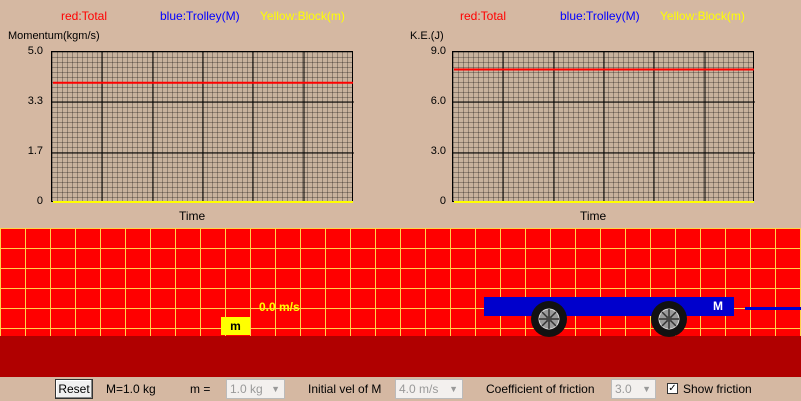 Image resolution: width=801 pixels, height=401 pixels. What do you see at coordinates (345, 389) in the screenshot?
I see `initial-vel-label: Initial vel of M` at bounding box center [345, 389].